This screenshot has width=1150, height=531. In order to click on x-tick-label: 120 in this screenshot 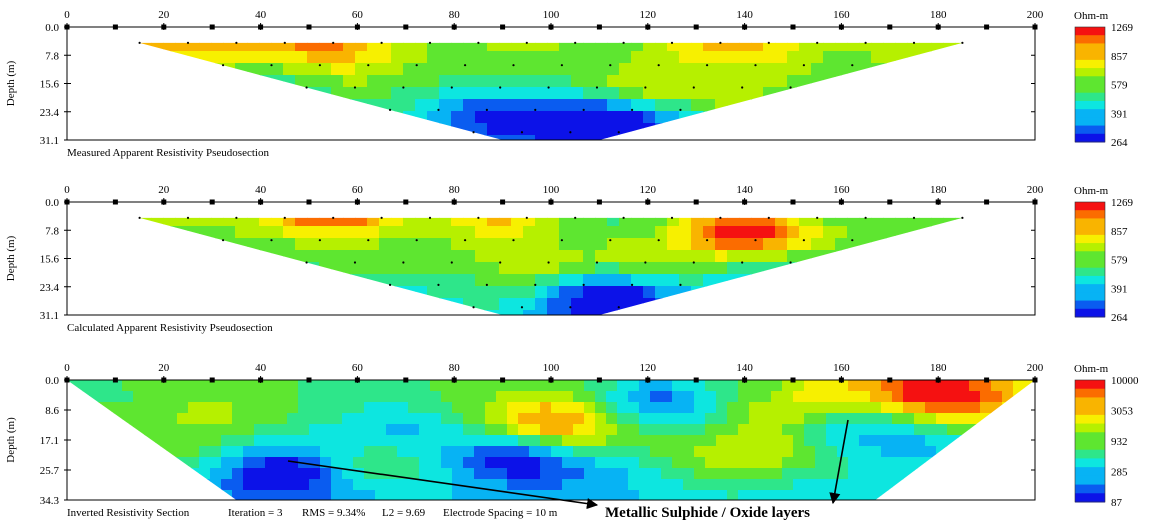, I will do `click(648, 368)`.